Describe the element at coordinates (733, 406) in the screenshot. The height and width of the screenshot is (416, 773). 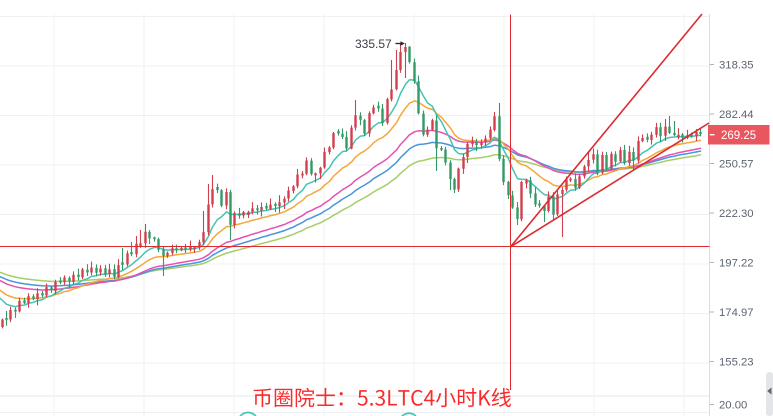
I see `svg-text: 20.00` at that location.